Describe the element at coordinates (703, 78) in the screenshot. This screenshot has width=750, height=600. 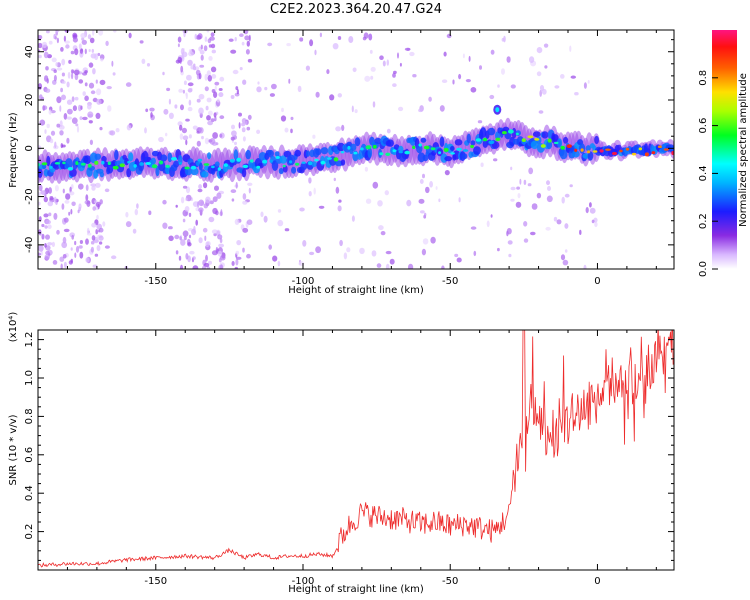
I see `colorbar-tick-label: 0.8` at that location.